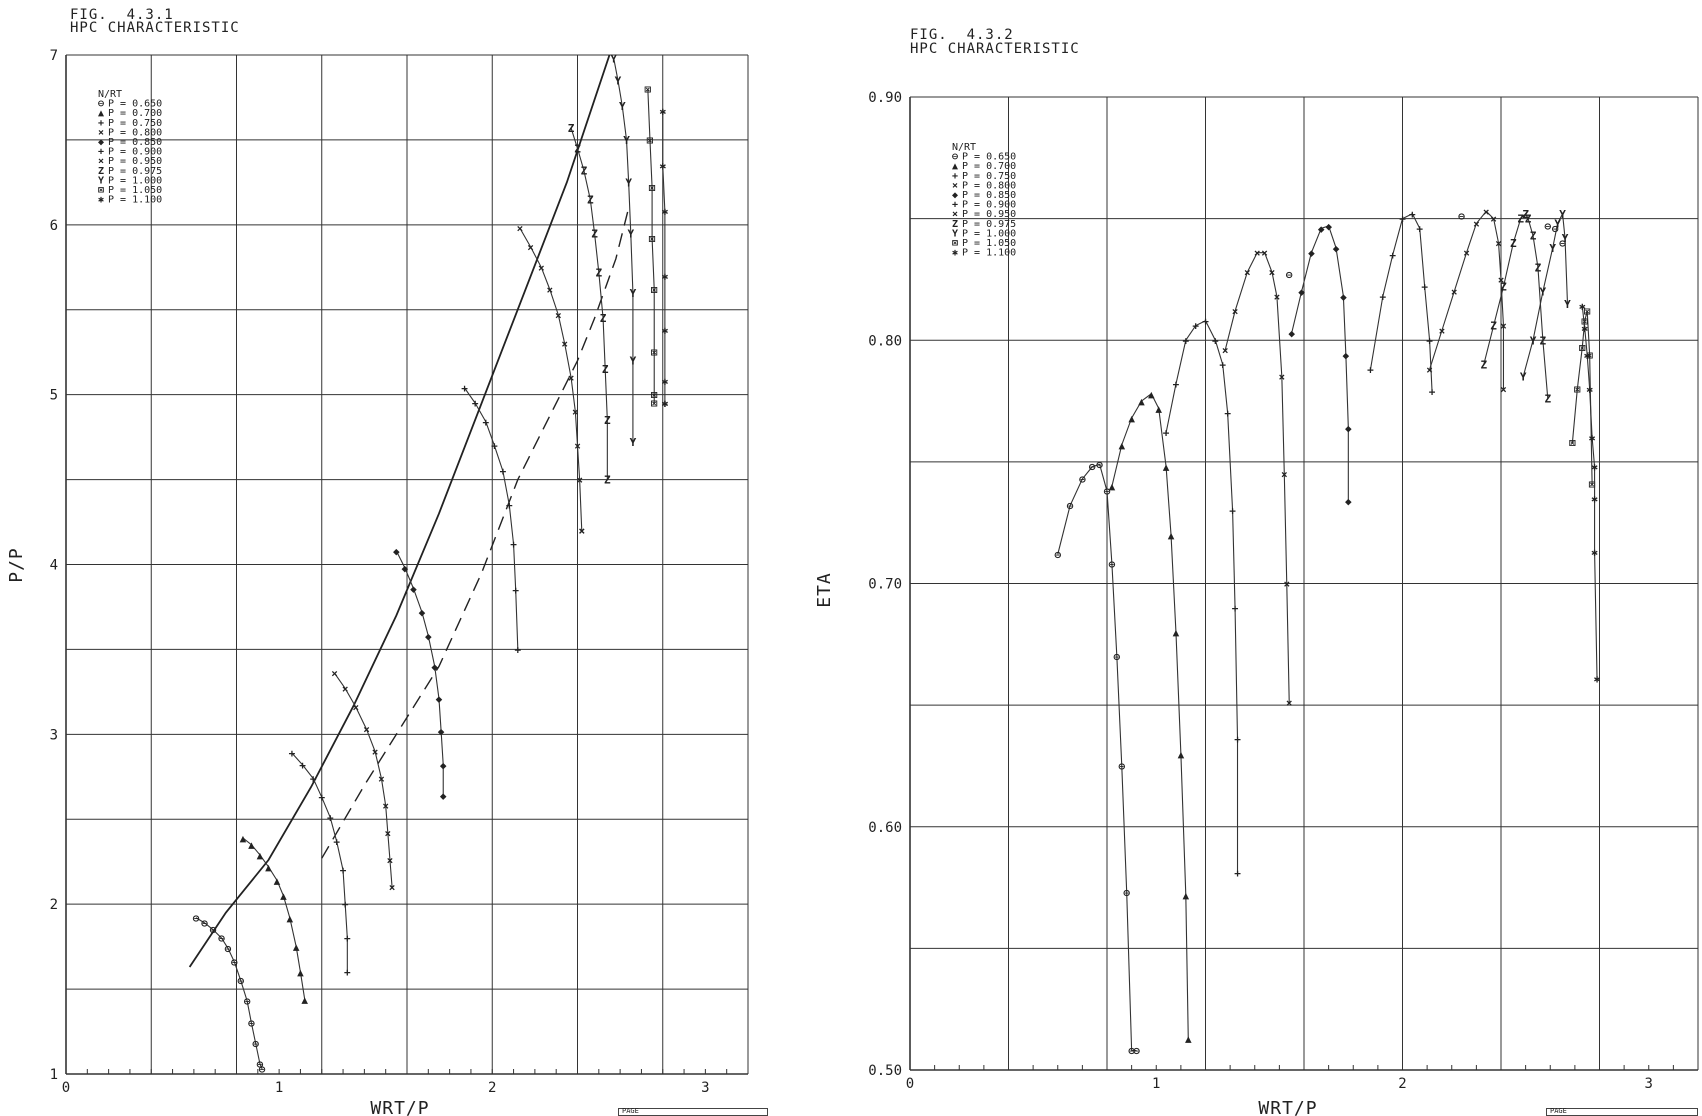  Describe the element at coordinates (964, 147) in the screenshot. I see `legend-title: N/RT` at that location.